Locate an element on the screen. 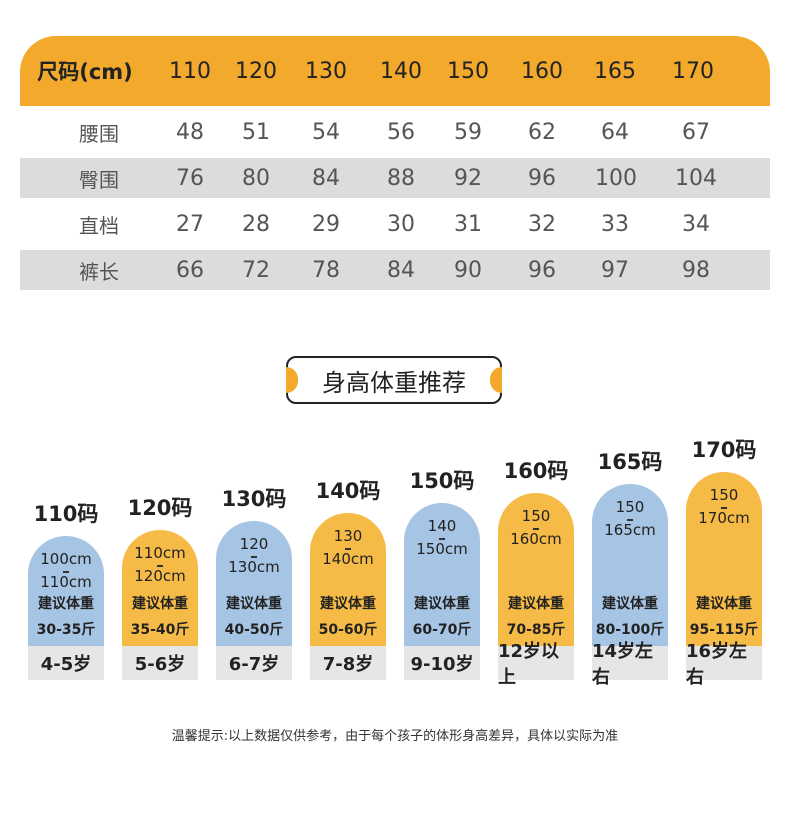 Image resolution: width=790 pixels, height=824 pixels. weight-value: 95-115斤 is located at coordinates (724, 630).